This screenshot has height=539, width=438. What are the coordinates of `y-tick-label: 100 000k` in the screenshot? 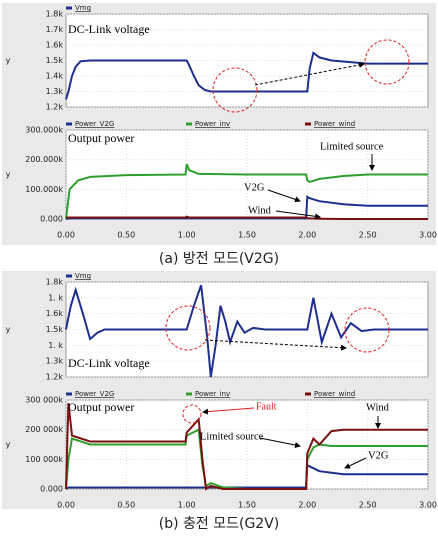 It's located at (44, 459).